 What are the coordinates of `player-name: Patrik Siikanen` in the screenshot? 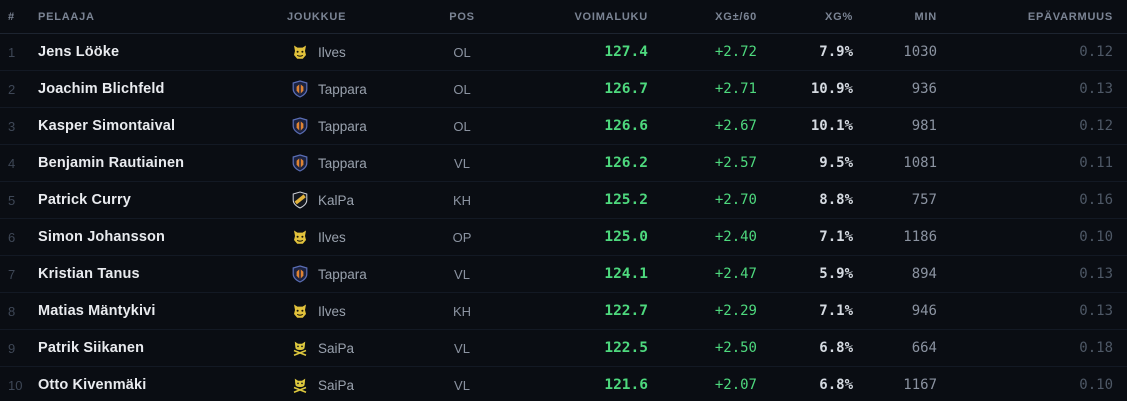 It's located at (91, 348).